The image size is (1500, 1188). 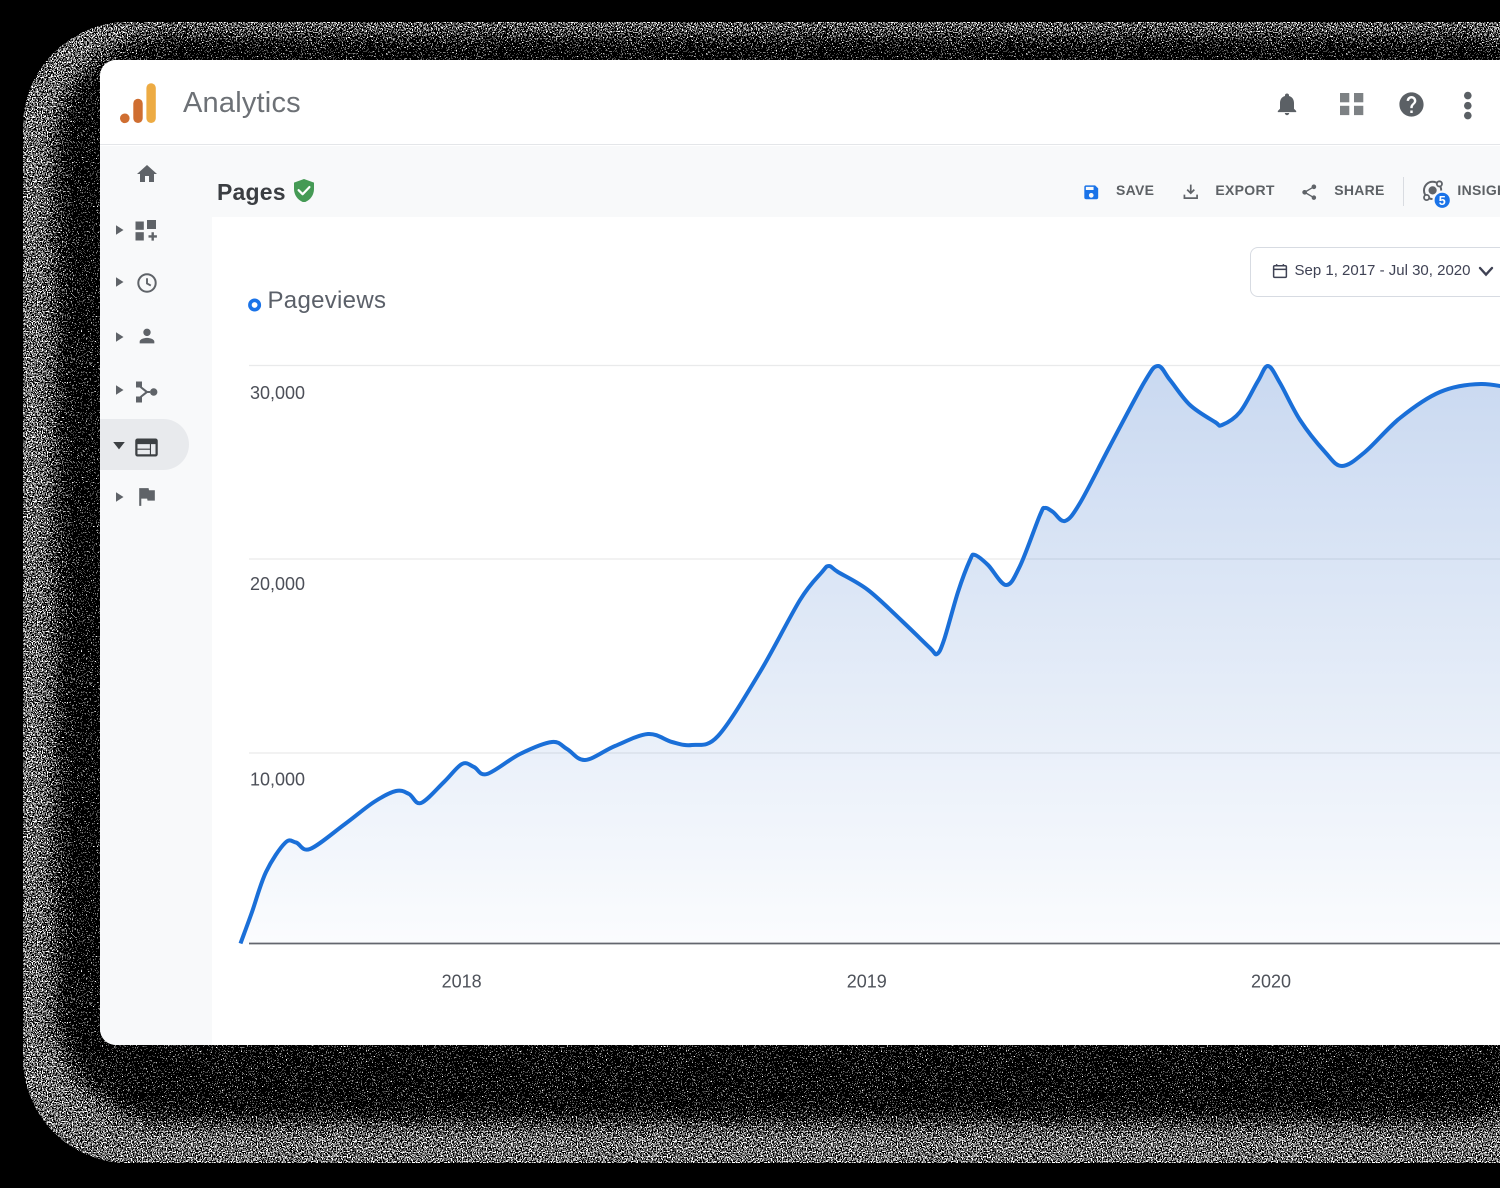 What do you see at coordinates (462, 982) in the screenshot?
I see `svg-text: 2018` at bounding box center [462, 982].